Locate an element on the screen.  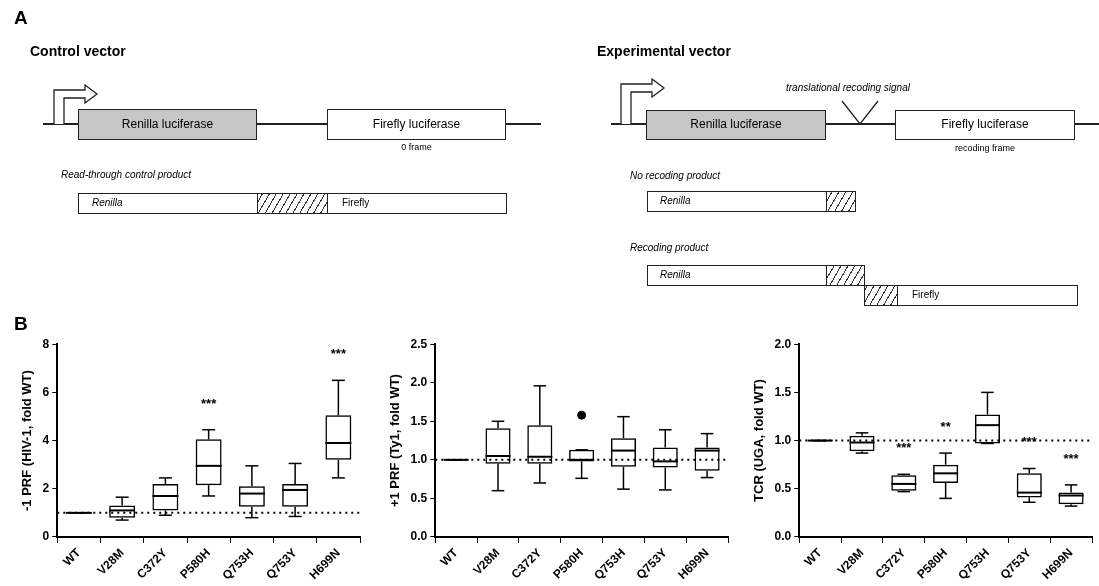
y-tick-label: 6 is located at coordinates (46, 391).